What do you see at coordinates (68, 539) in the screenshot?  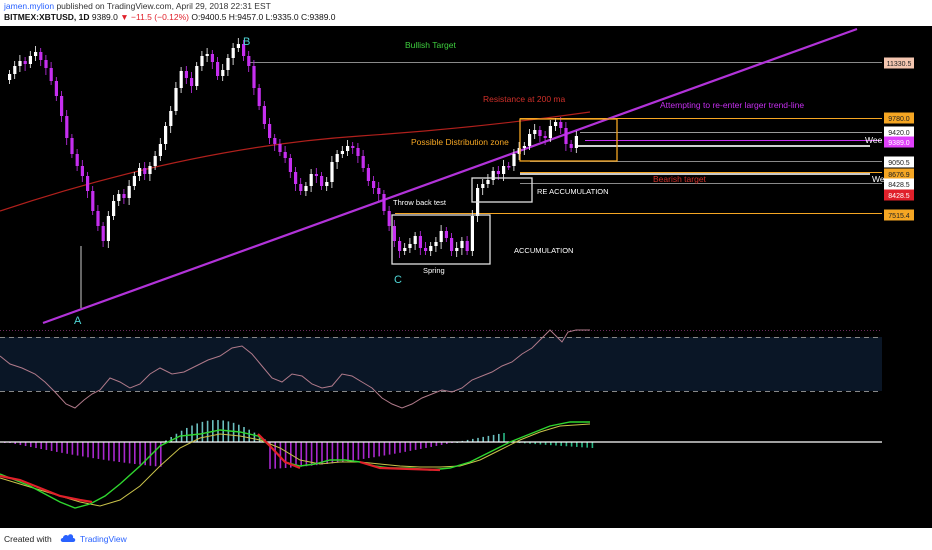 I see `tradingview-cloud-icon` at bounding box center [68, 539].